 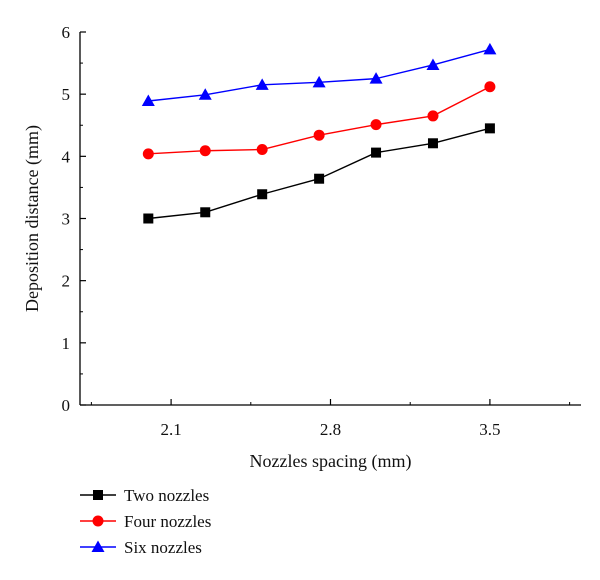 I want to click on series-six-nozzles, so click(x=319, y=74).